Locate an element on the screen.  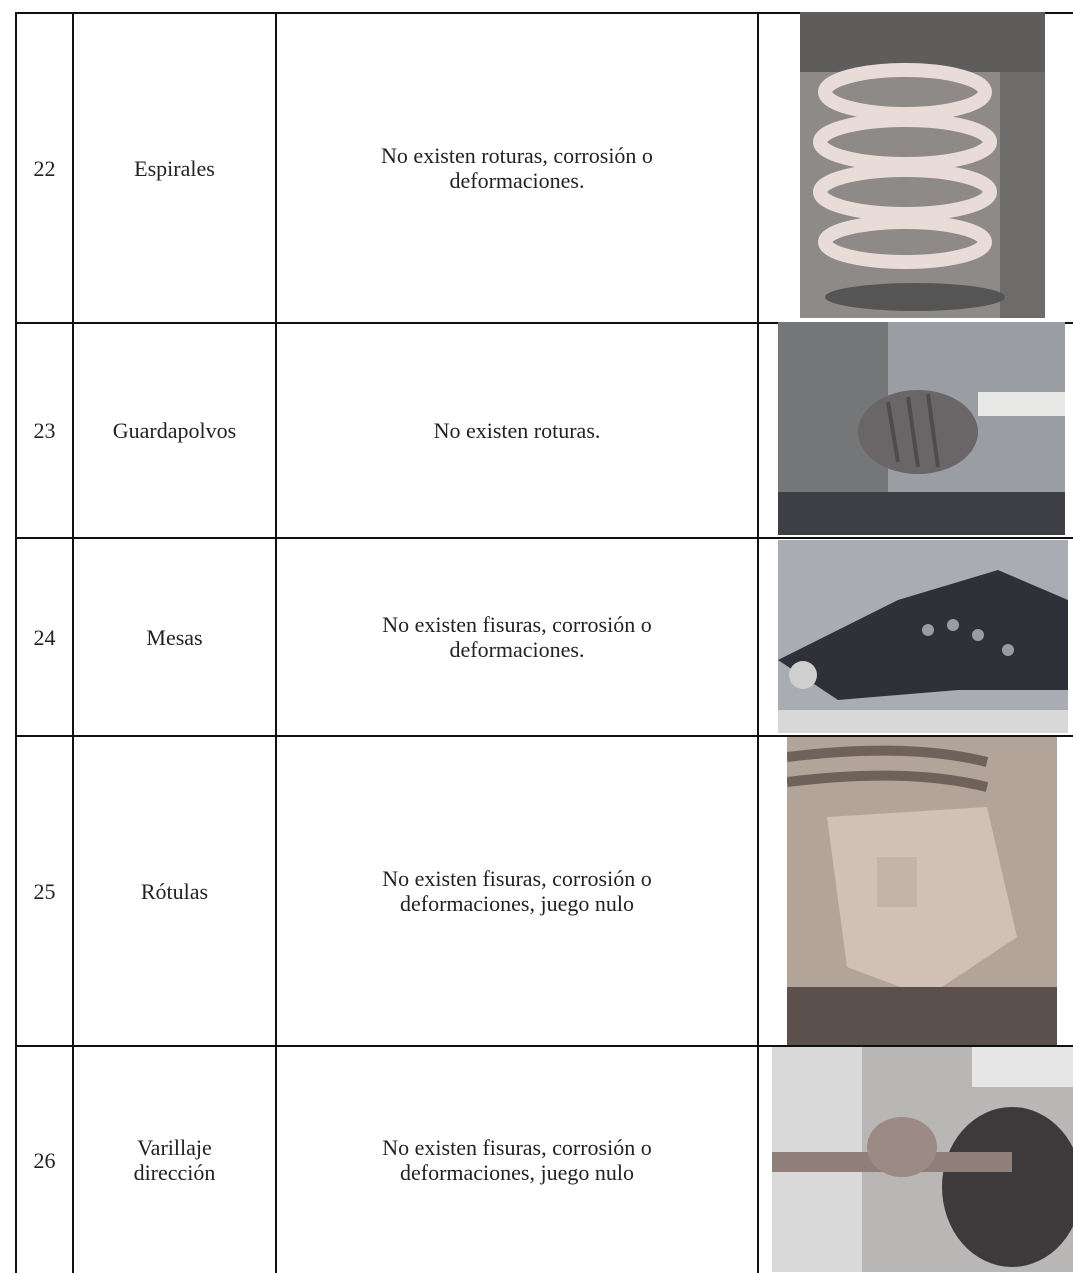
number-cell: 22 is located at coordinates (44, 168).